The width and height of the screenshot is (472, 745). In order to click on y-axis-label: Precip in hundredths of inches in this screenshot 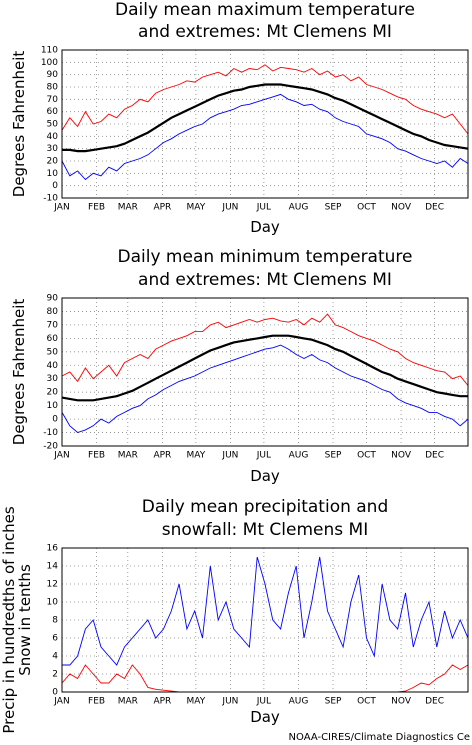, I will do `click(9, 619)`.